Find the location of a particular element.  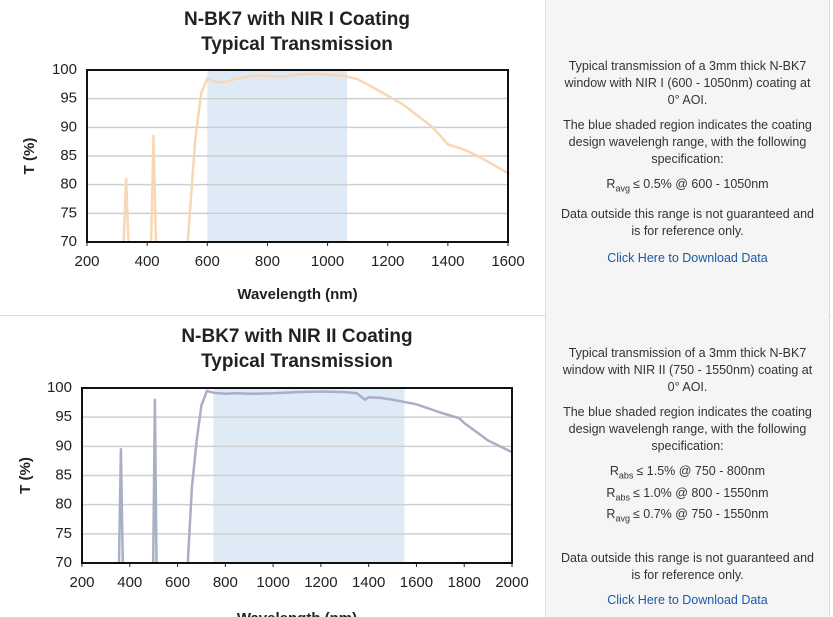

spec-text: ≤ 0.7% @ 750 - 1550nm is located at coordinates (700, 514).